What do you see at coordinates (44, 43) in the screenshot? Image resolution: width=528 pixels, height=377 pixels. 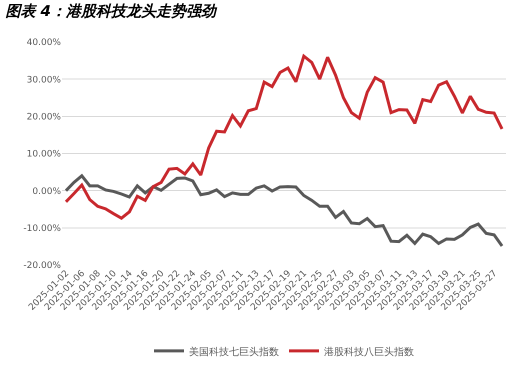 I see `y-tick-label: 40.00%` at bounding box center [44, 43].